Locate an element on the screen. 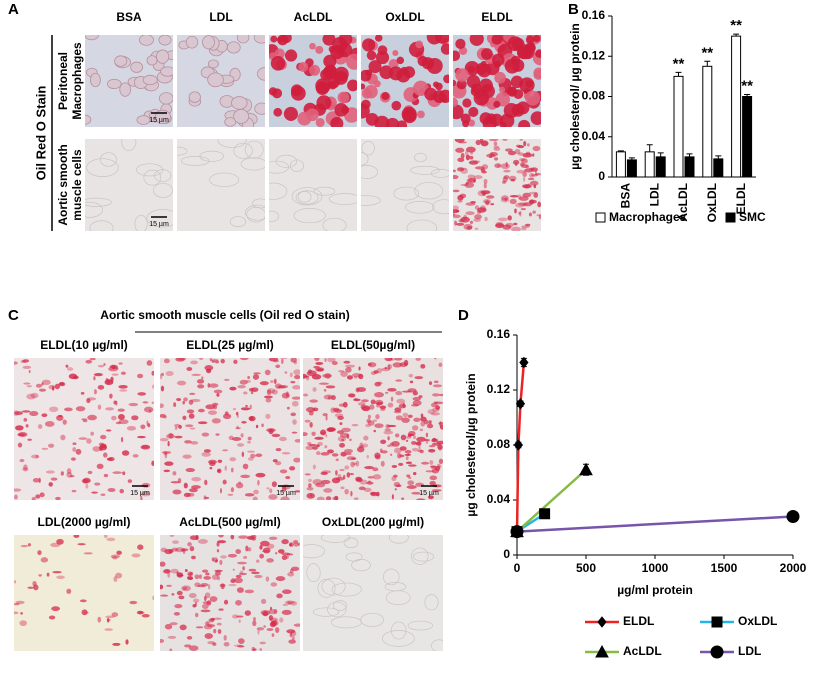 Image resolution: width=831 pixels, height=674 pixels. y-tick-label: 0 is located at coordinates (506, 554).